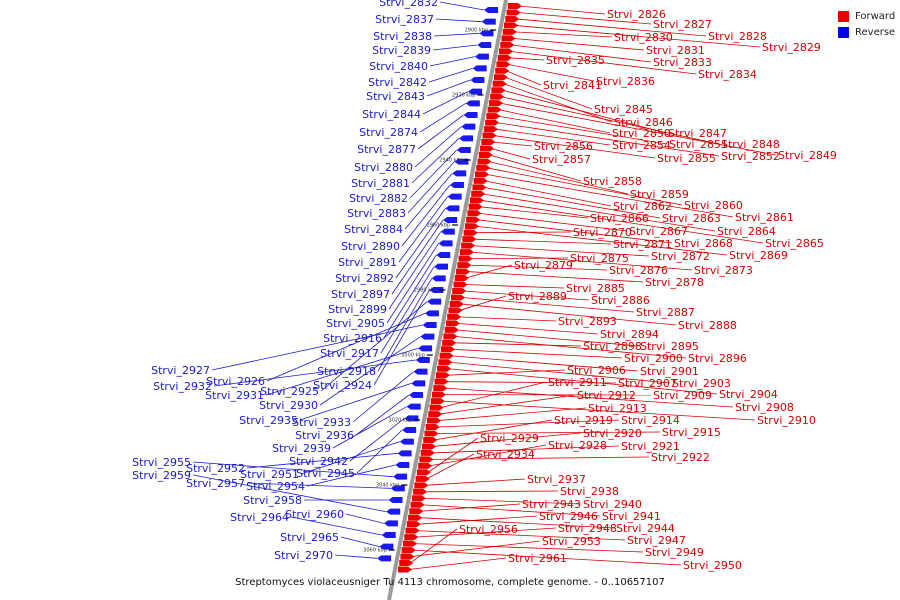  Describe the element at coordinates (643, 122) in the screenshot. I see `forward-gene-label: Strvi_2846` at that location.